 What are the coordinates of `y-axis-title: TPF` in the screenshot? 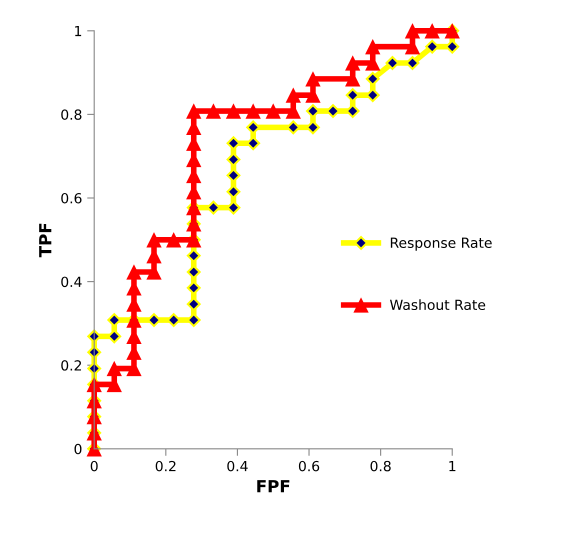 It's located at (45, 241).